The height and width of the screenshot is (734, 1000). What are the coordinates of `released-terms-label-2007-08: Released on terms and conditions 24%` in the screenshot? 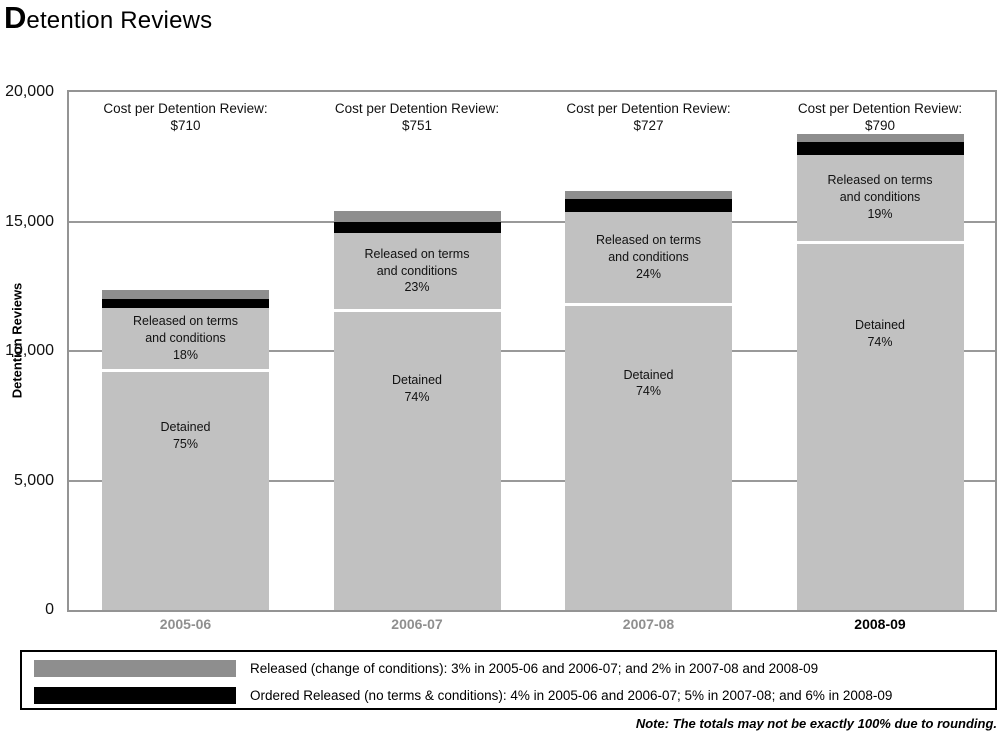 It's located at (648, 257).